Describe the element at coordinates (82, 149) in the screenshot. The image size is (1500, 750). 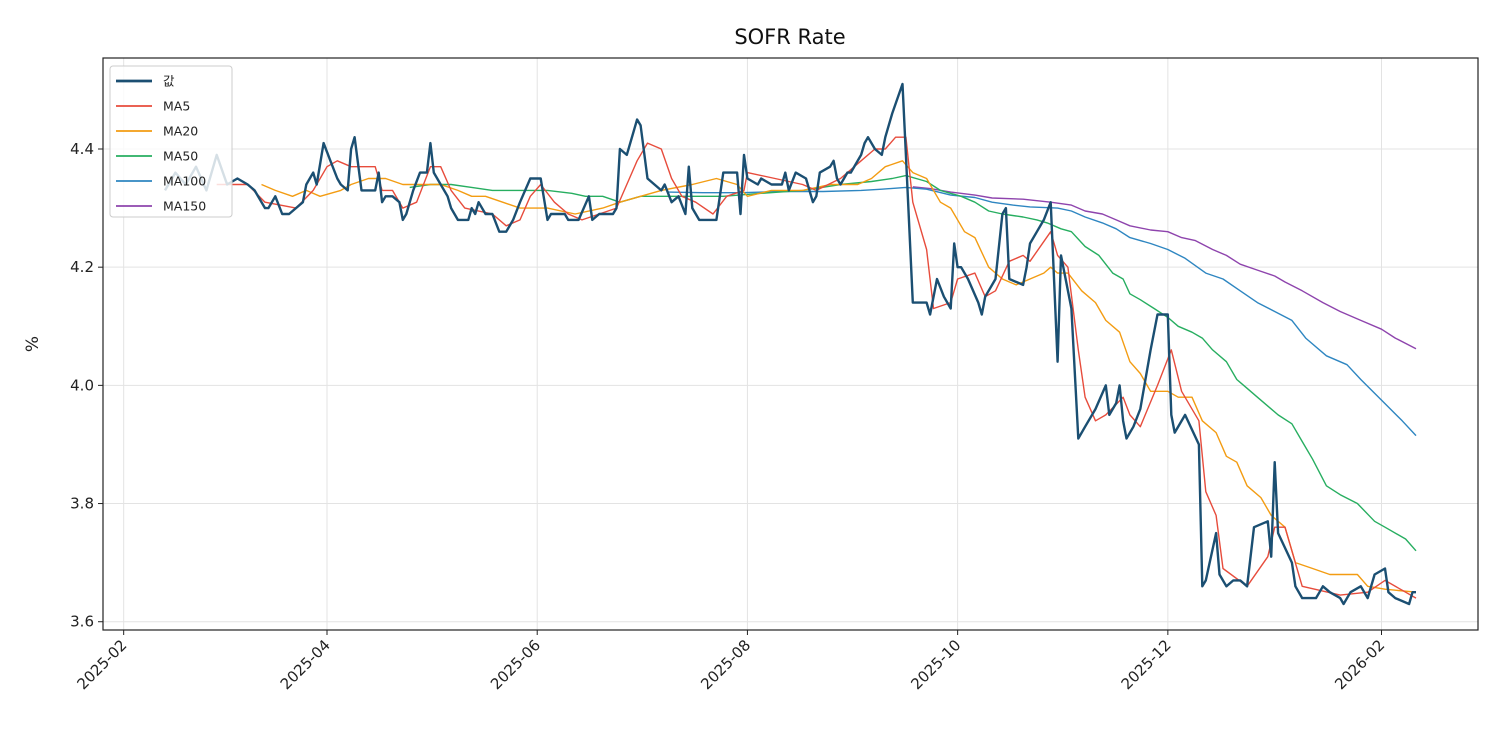
I see `y-tick-label: 4.4` at that location.